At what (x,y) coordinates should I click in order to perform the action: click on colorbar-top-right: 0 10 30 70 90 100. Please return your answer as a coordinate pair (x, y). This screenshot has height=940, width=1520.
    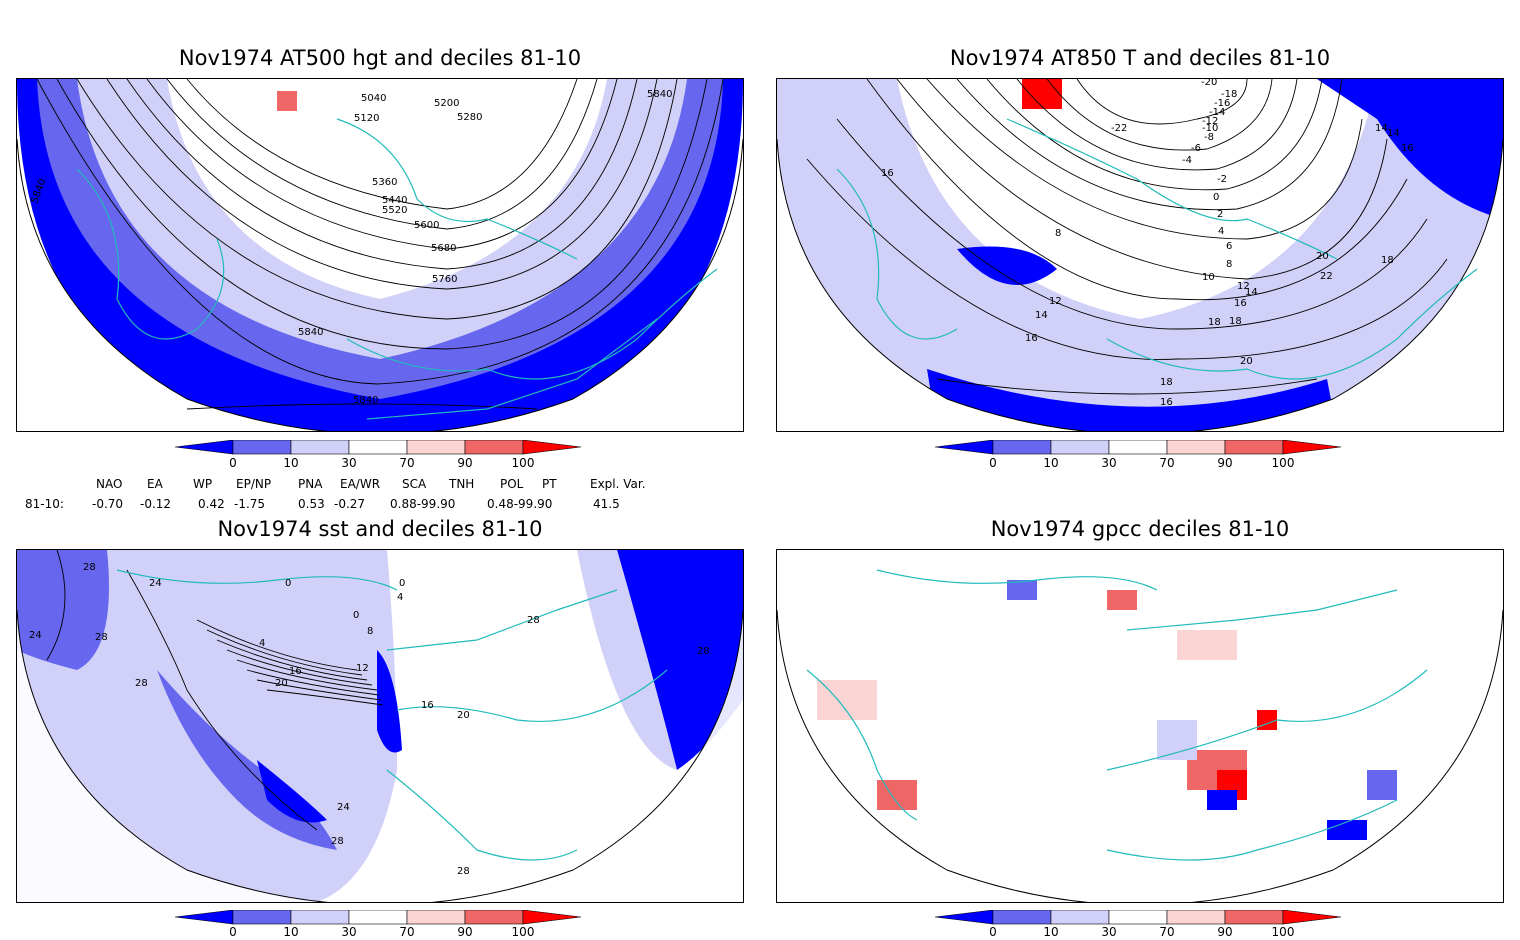
    Looking at the image, I should click on (1139, 457).